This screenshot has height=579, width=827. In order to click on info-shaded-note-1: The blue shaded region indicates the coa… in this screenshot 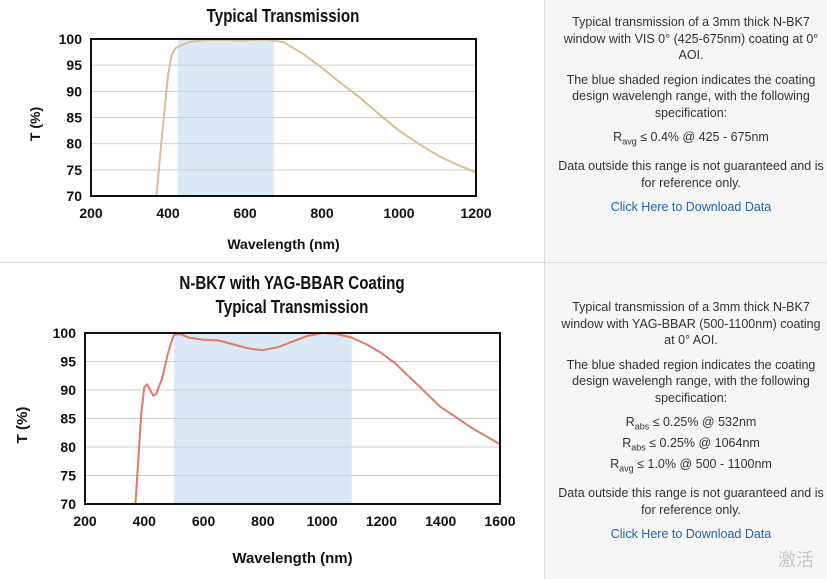, I will do `click(691, 96)`.